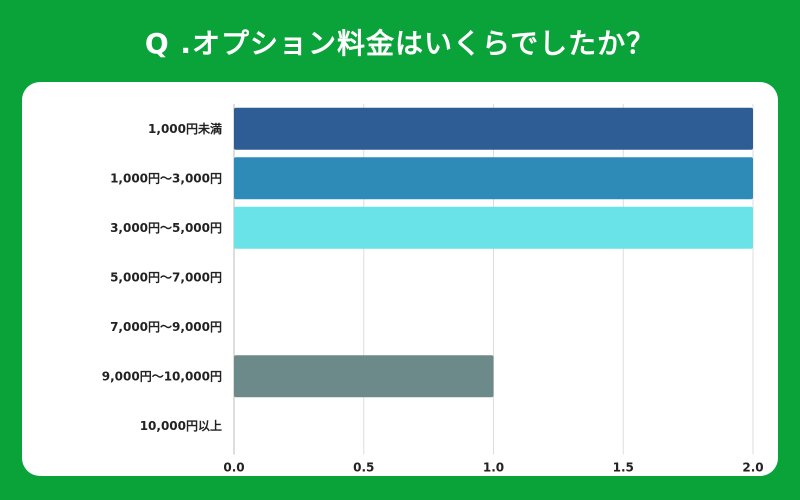  I want to click on category-label-6: 10,000円以上, so click(181, 425).